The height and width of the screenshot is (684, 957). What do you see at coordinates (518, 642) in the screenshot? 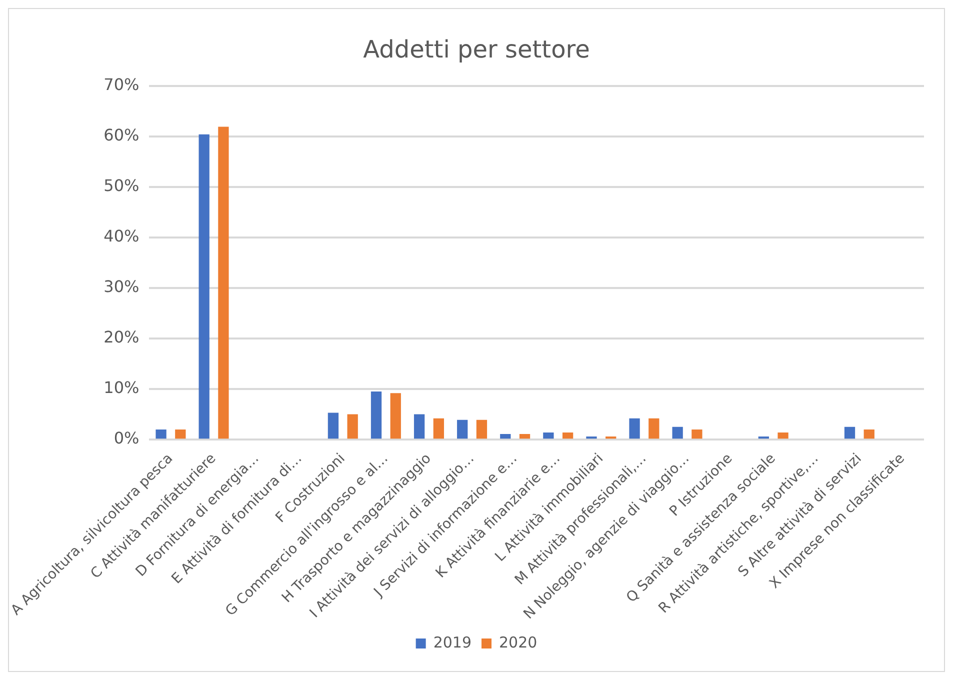
I see `legend-label: 2020` at bounding box center [518, 642].